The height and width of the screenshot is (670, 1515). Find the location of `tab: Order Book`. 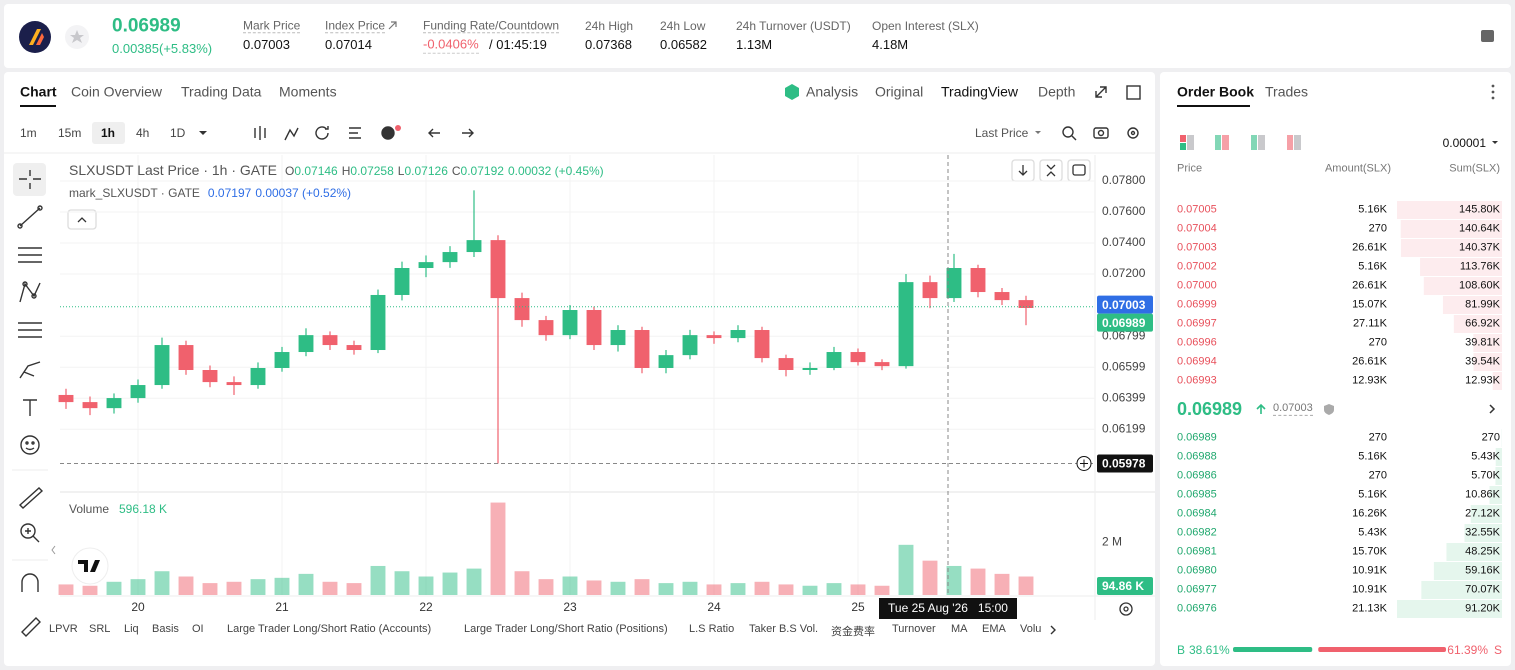

tab: Order Book is located at coordinates (1216, 91).